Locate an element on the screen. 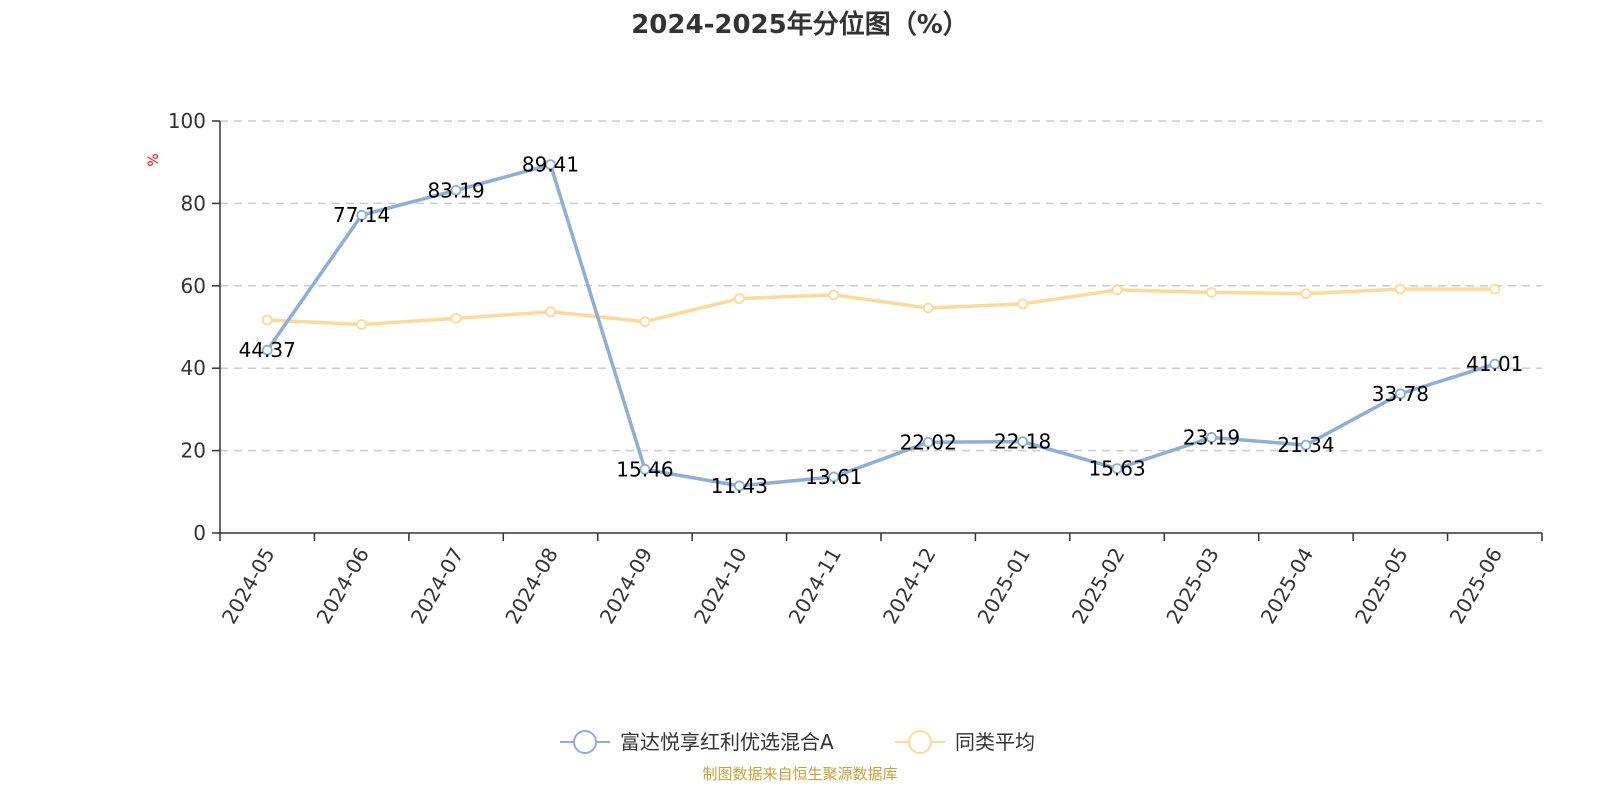  x-tick-label: 2024-09 is located at coordinates (626, 586).